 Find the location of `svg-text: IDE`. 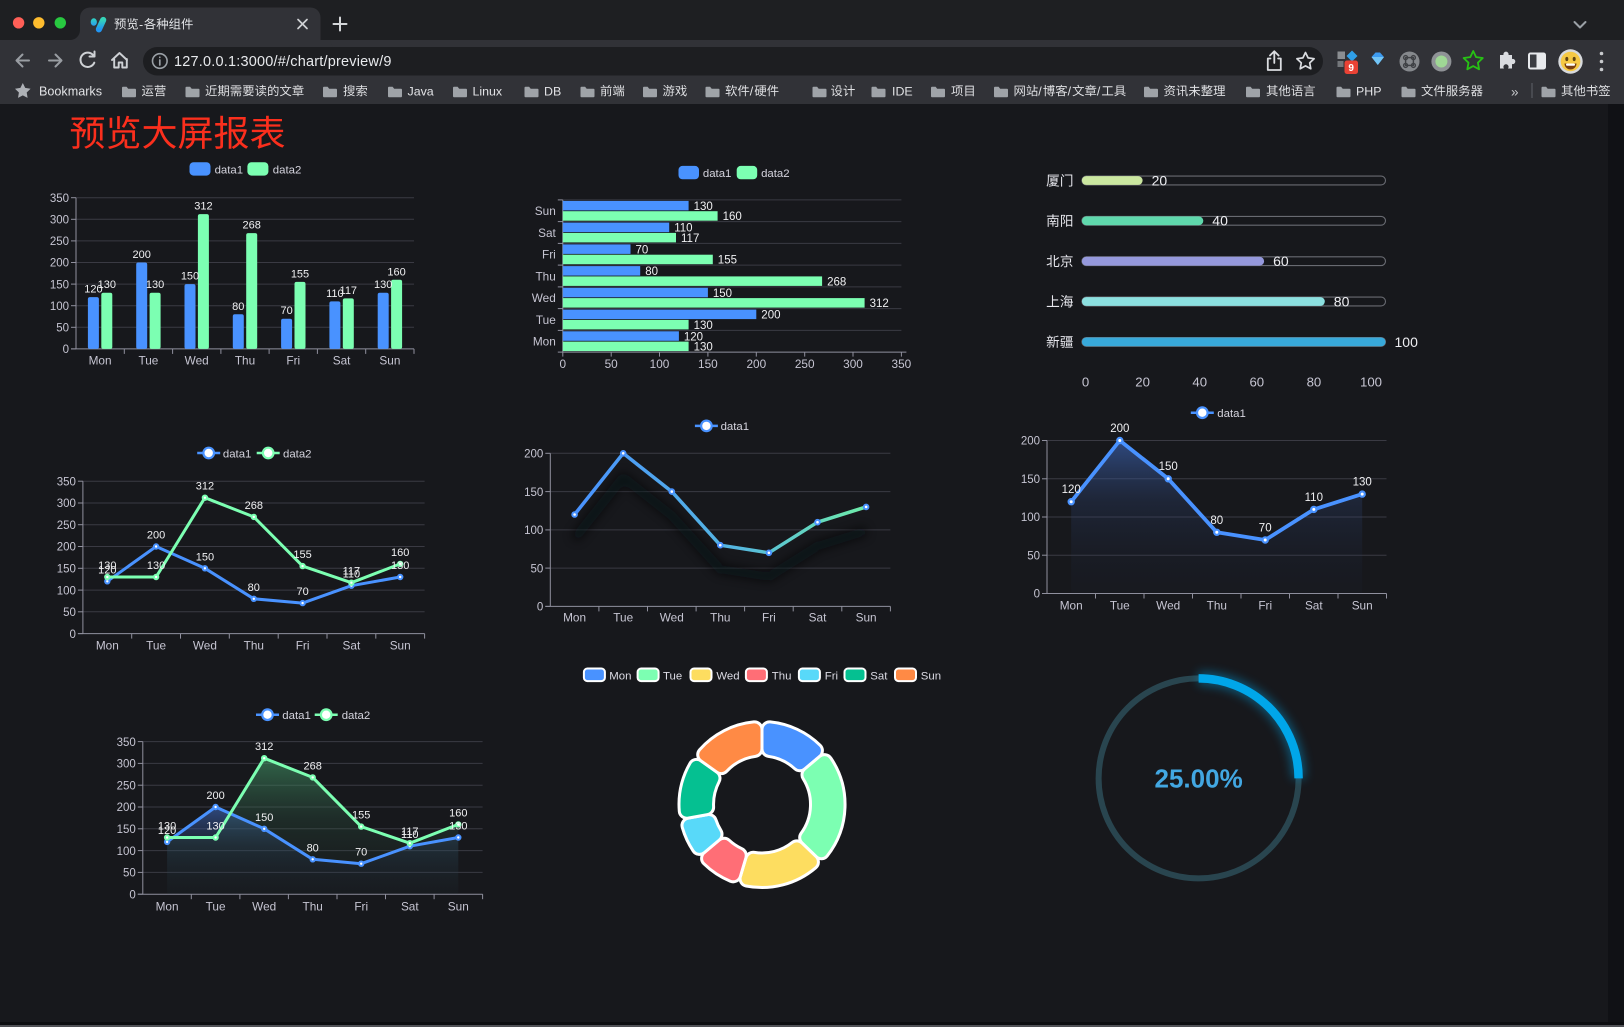

svg-text: IDE is located at coordinates (902, 91).